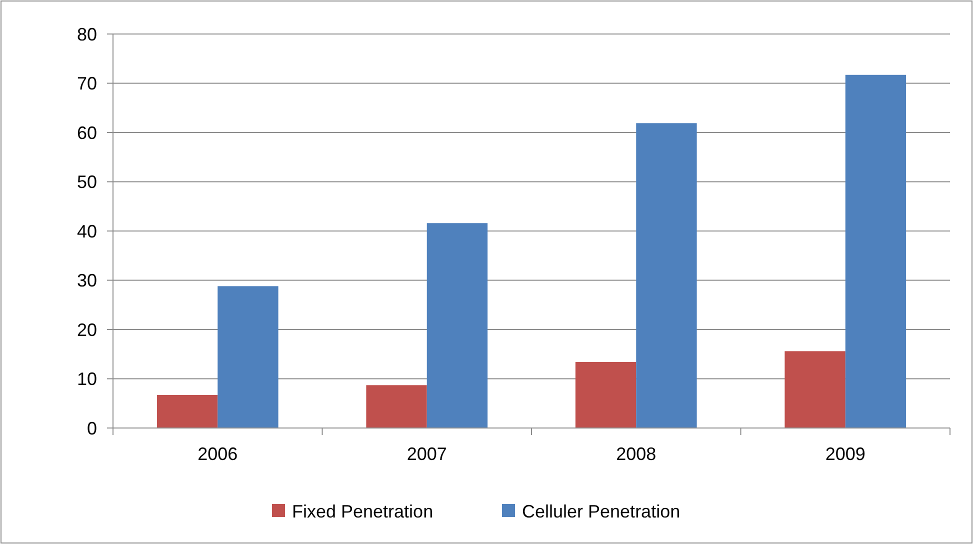 This screenshot has width=973, height=544. What do you see at coordinates (86, 182) in the screenshot?
I see `y-tick-label: 50` at bounding box center [86, 182].